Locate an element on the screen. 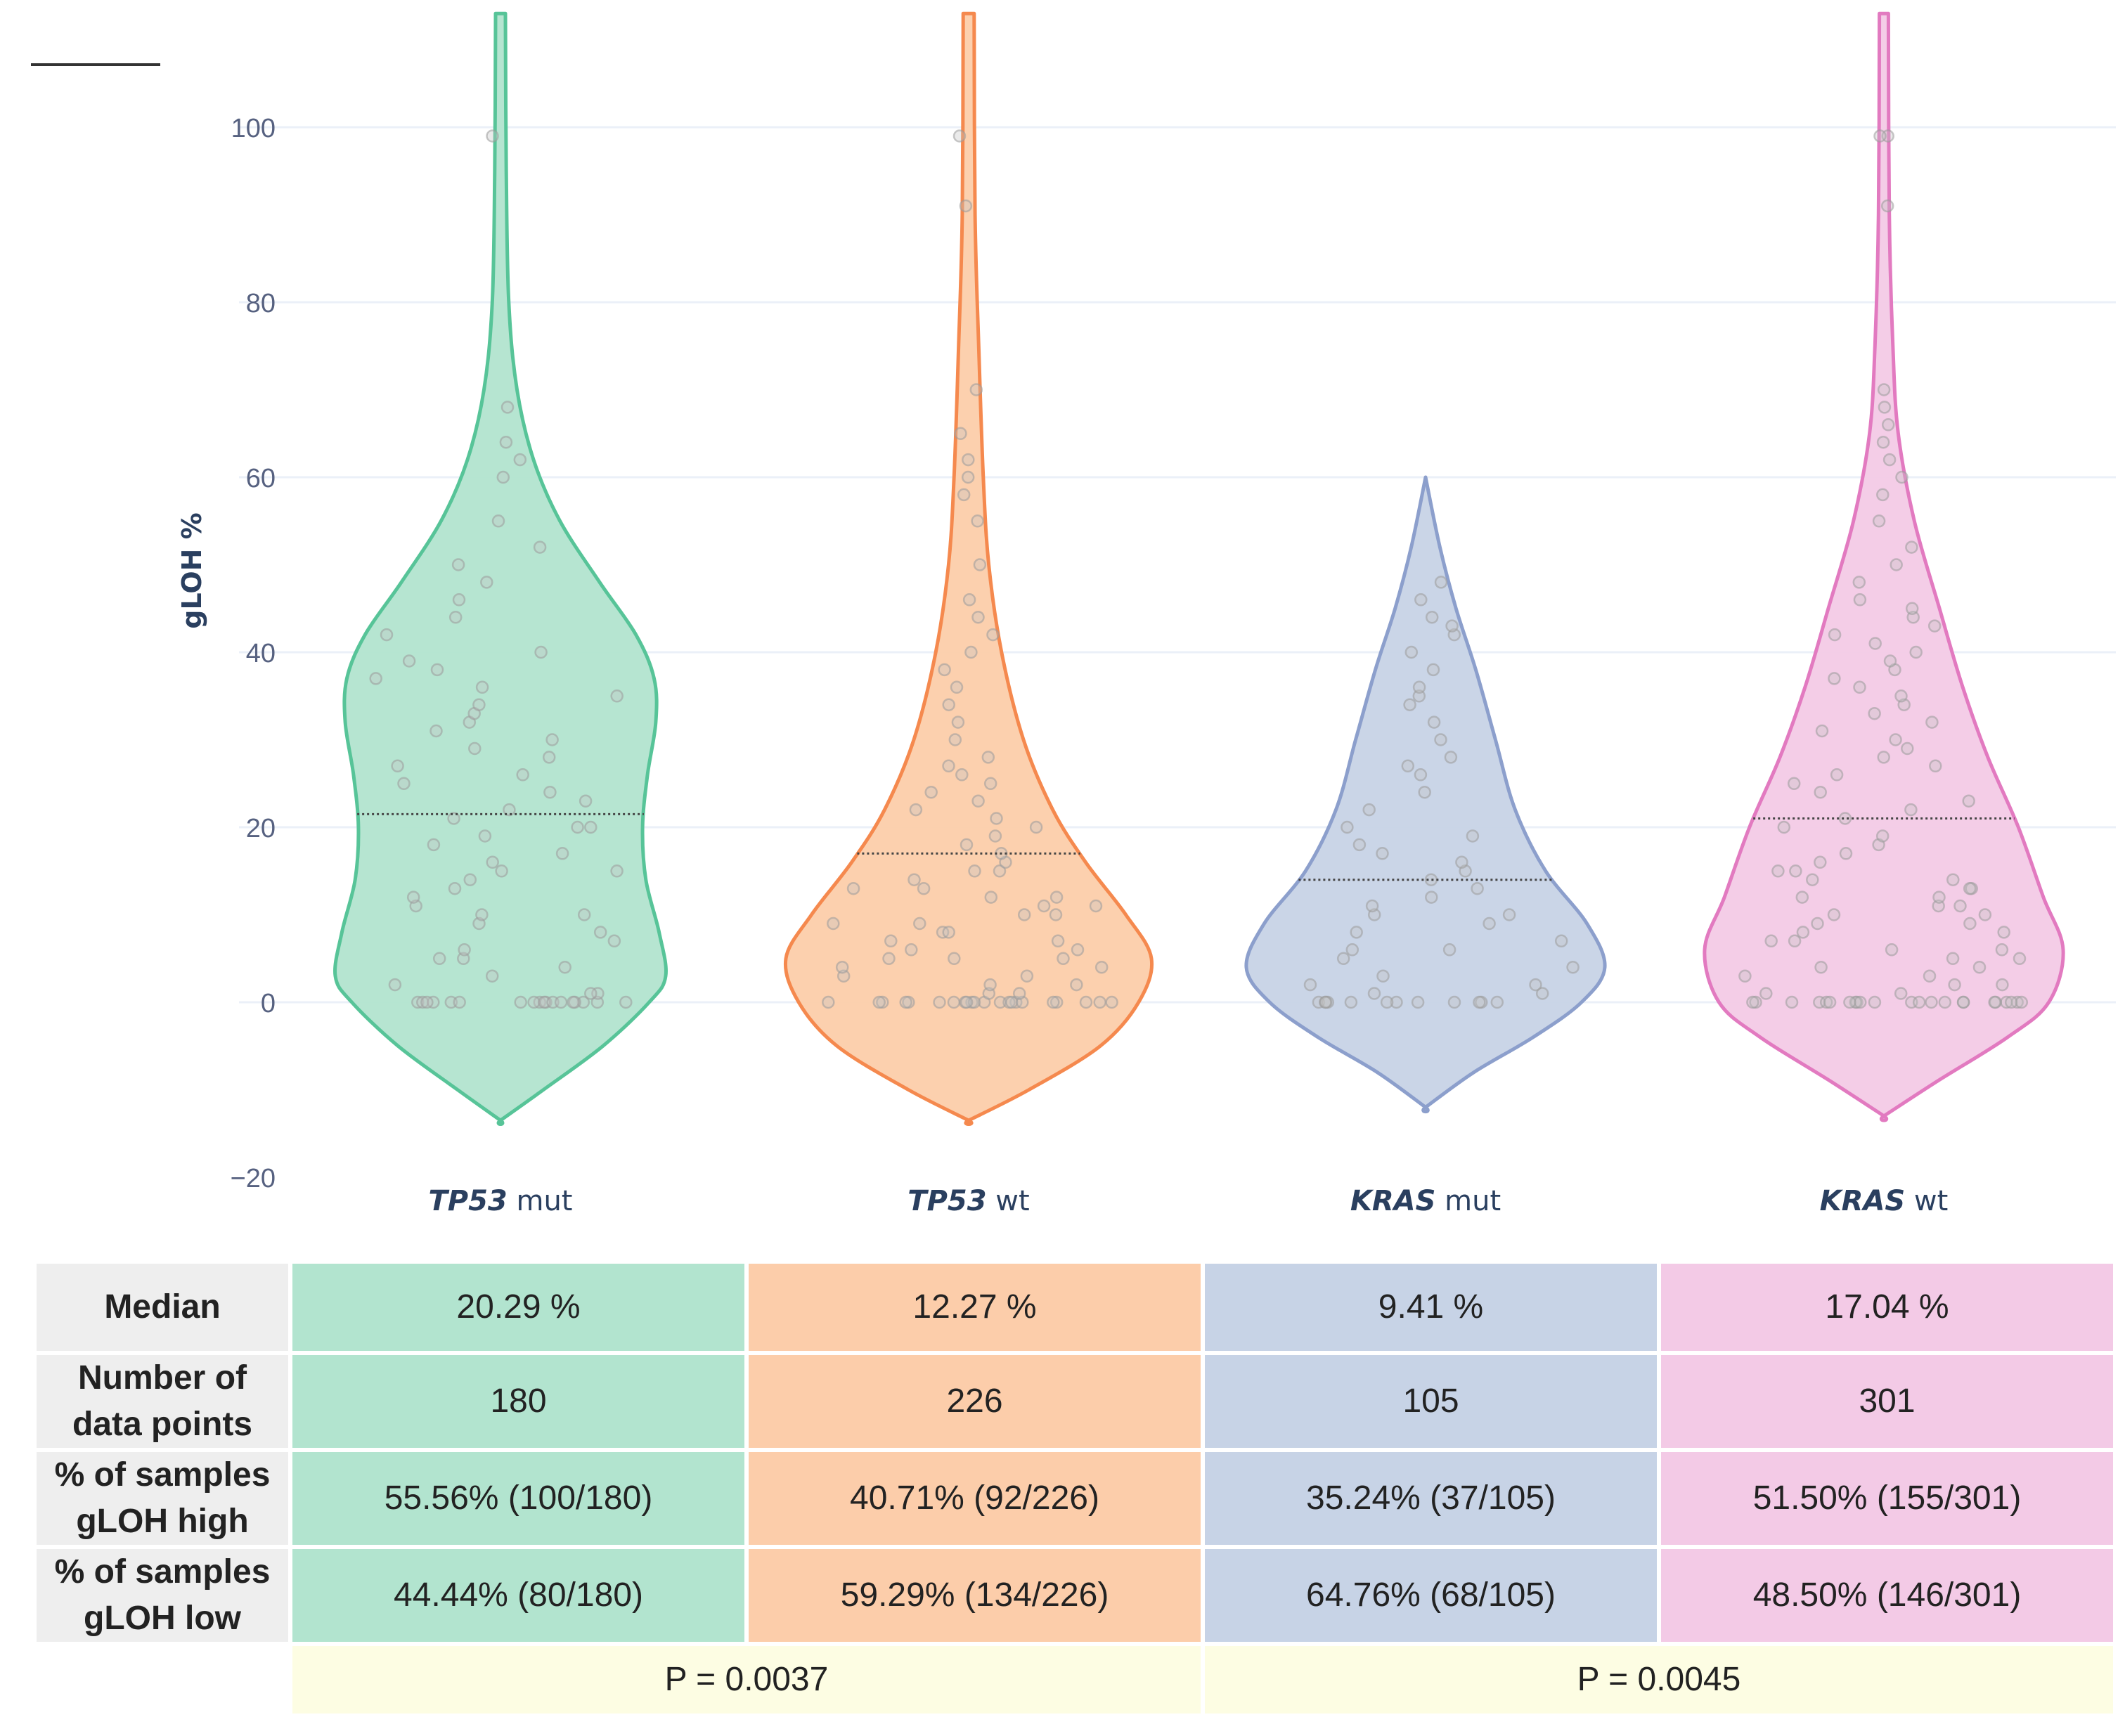 The width and height of the screenshot is (2125, 1736). row-header-median: Median is located at coordinates (163, 1307).